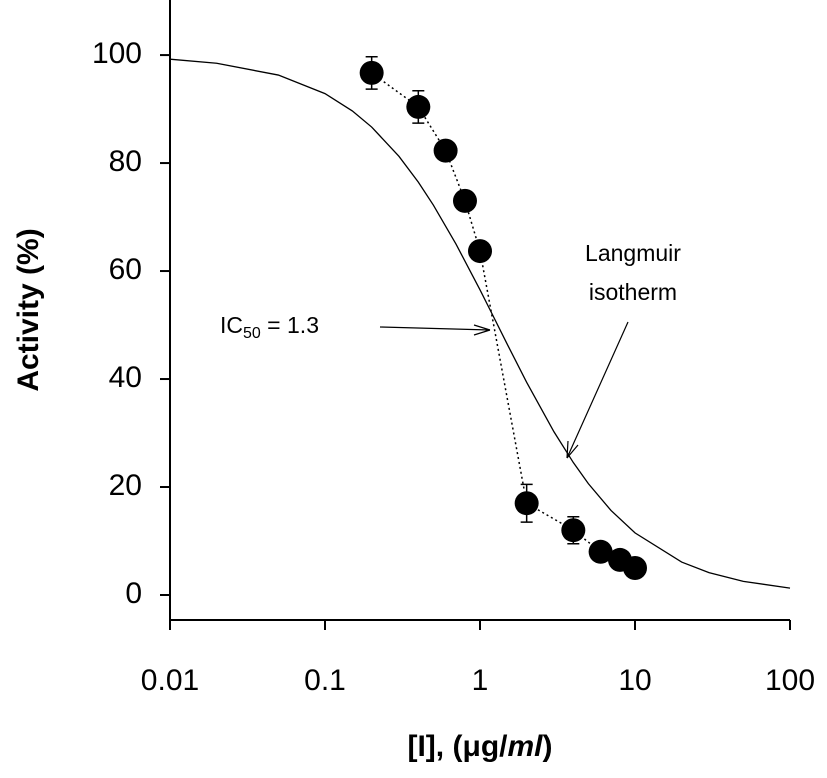  I want to click on x-axis-label: [I], (μg/ml), so click(479, 746).